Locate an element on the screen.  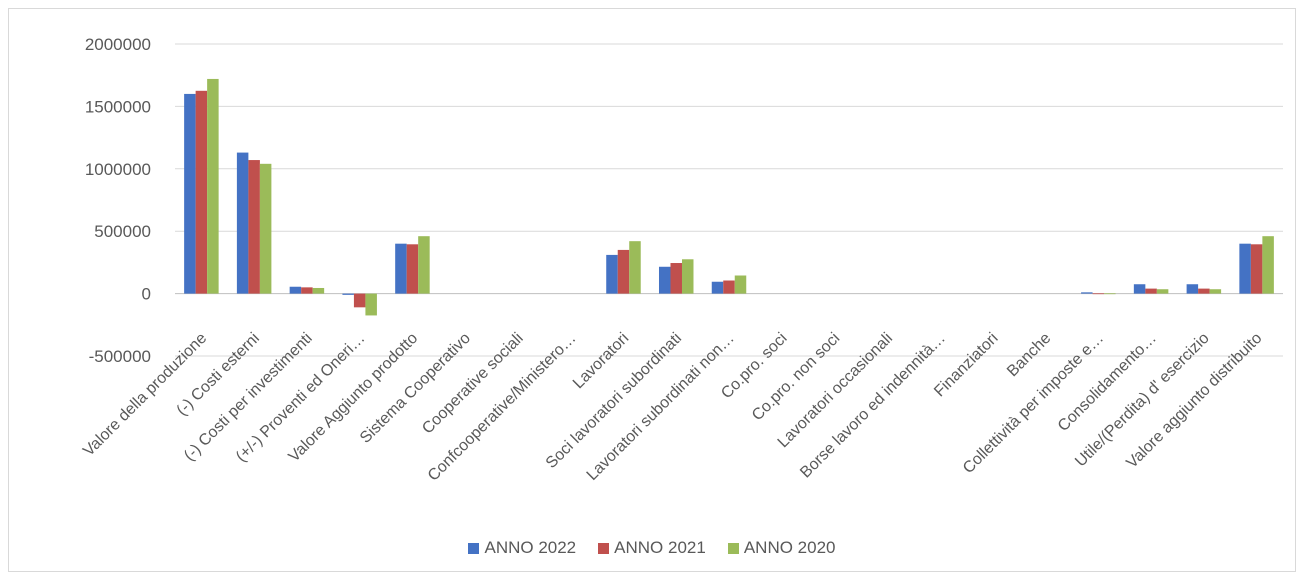
legend: ANNO 2022 ANNO 2021 ANNO 2020 is located at coordinates (652, 548).